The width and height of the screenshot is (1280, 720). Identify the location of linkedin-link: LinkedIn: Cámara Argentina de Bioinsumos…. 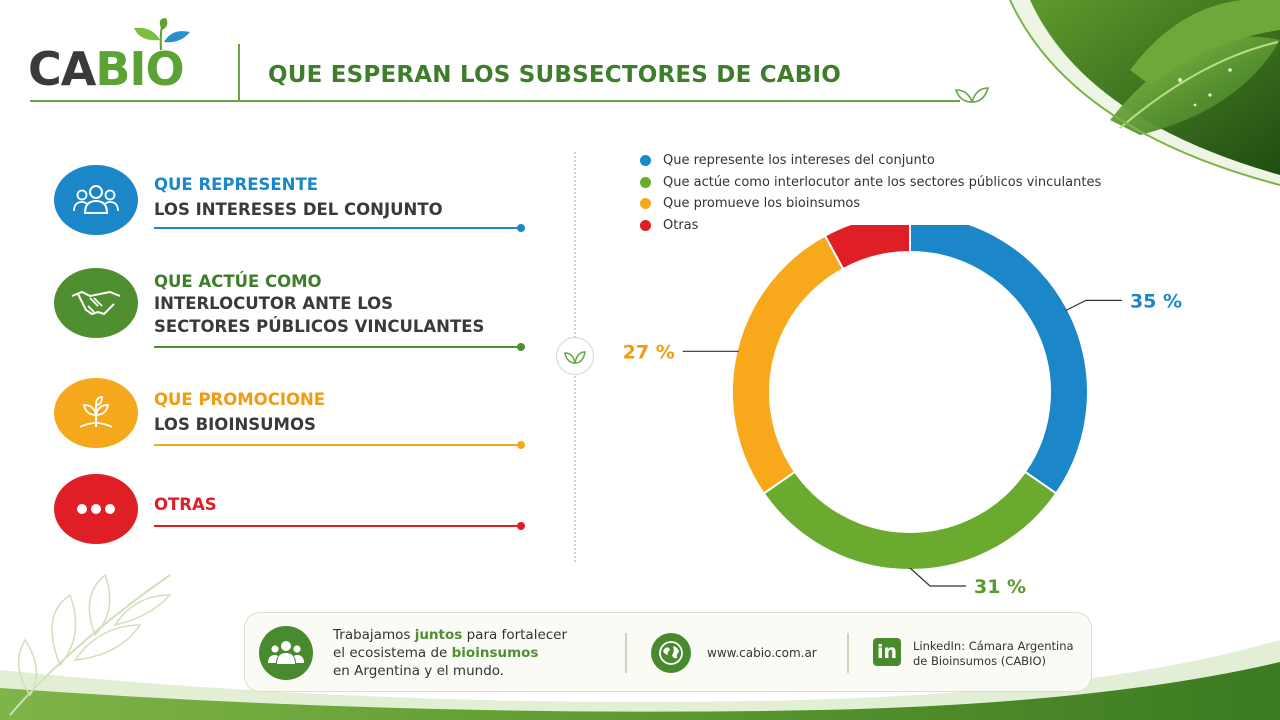
(993, 653).